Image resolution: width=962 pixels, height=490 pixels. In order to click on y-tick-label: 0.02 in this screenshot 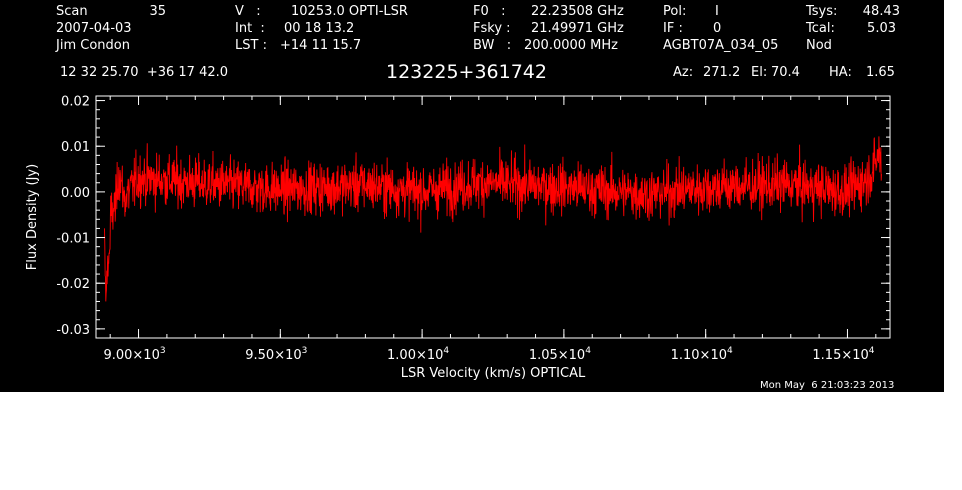, I will do `click(75, 102)`.